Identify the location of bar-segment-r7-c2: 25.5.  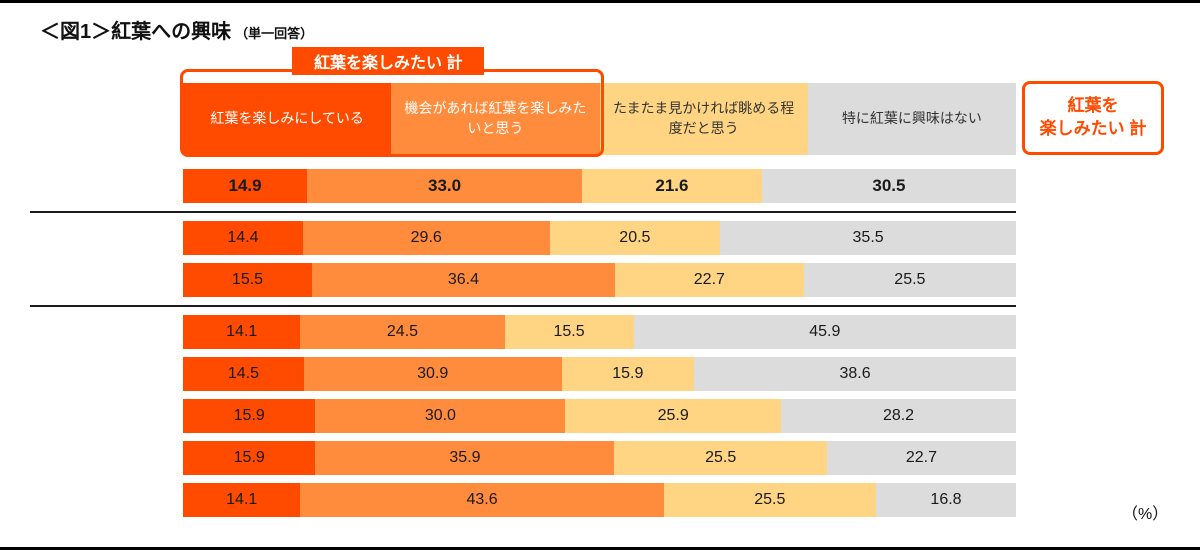
(770, 500).